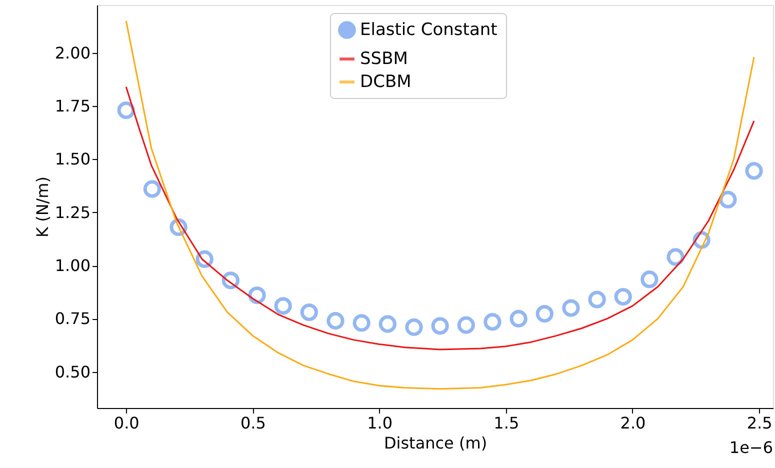  I want to click on text: 1e−6, so click(751, 447).